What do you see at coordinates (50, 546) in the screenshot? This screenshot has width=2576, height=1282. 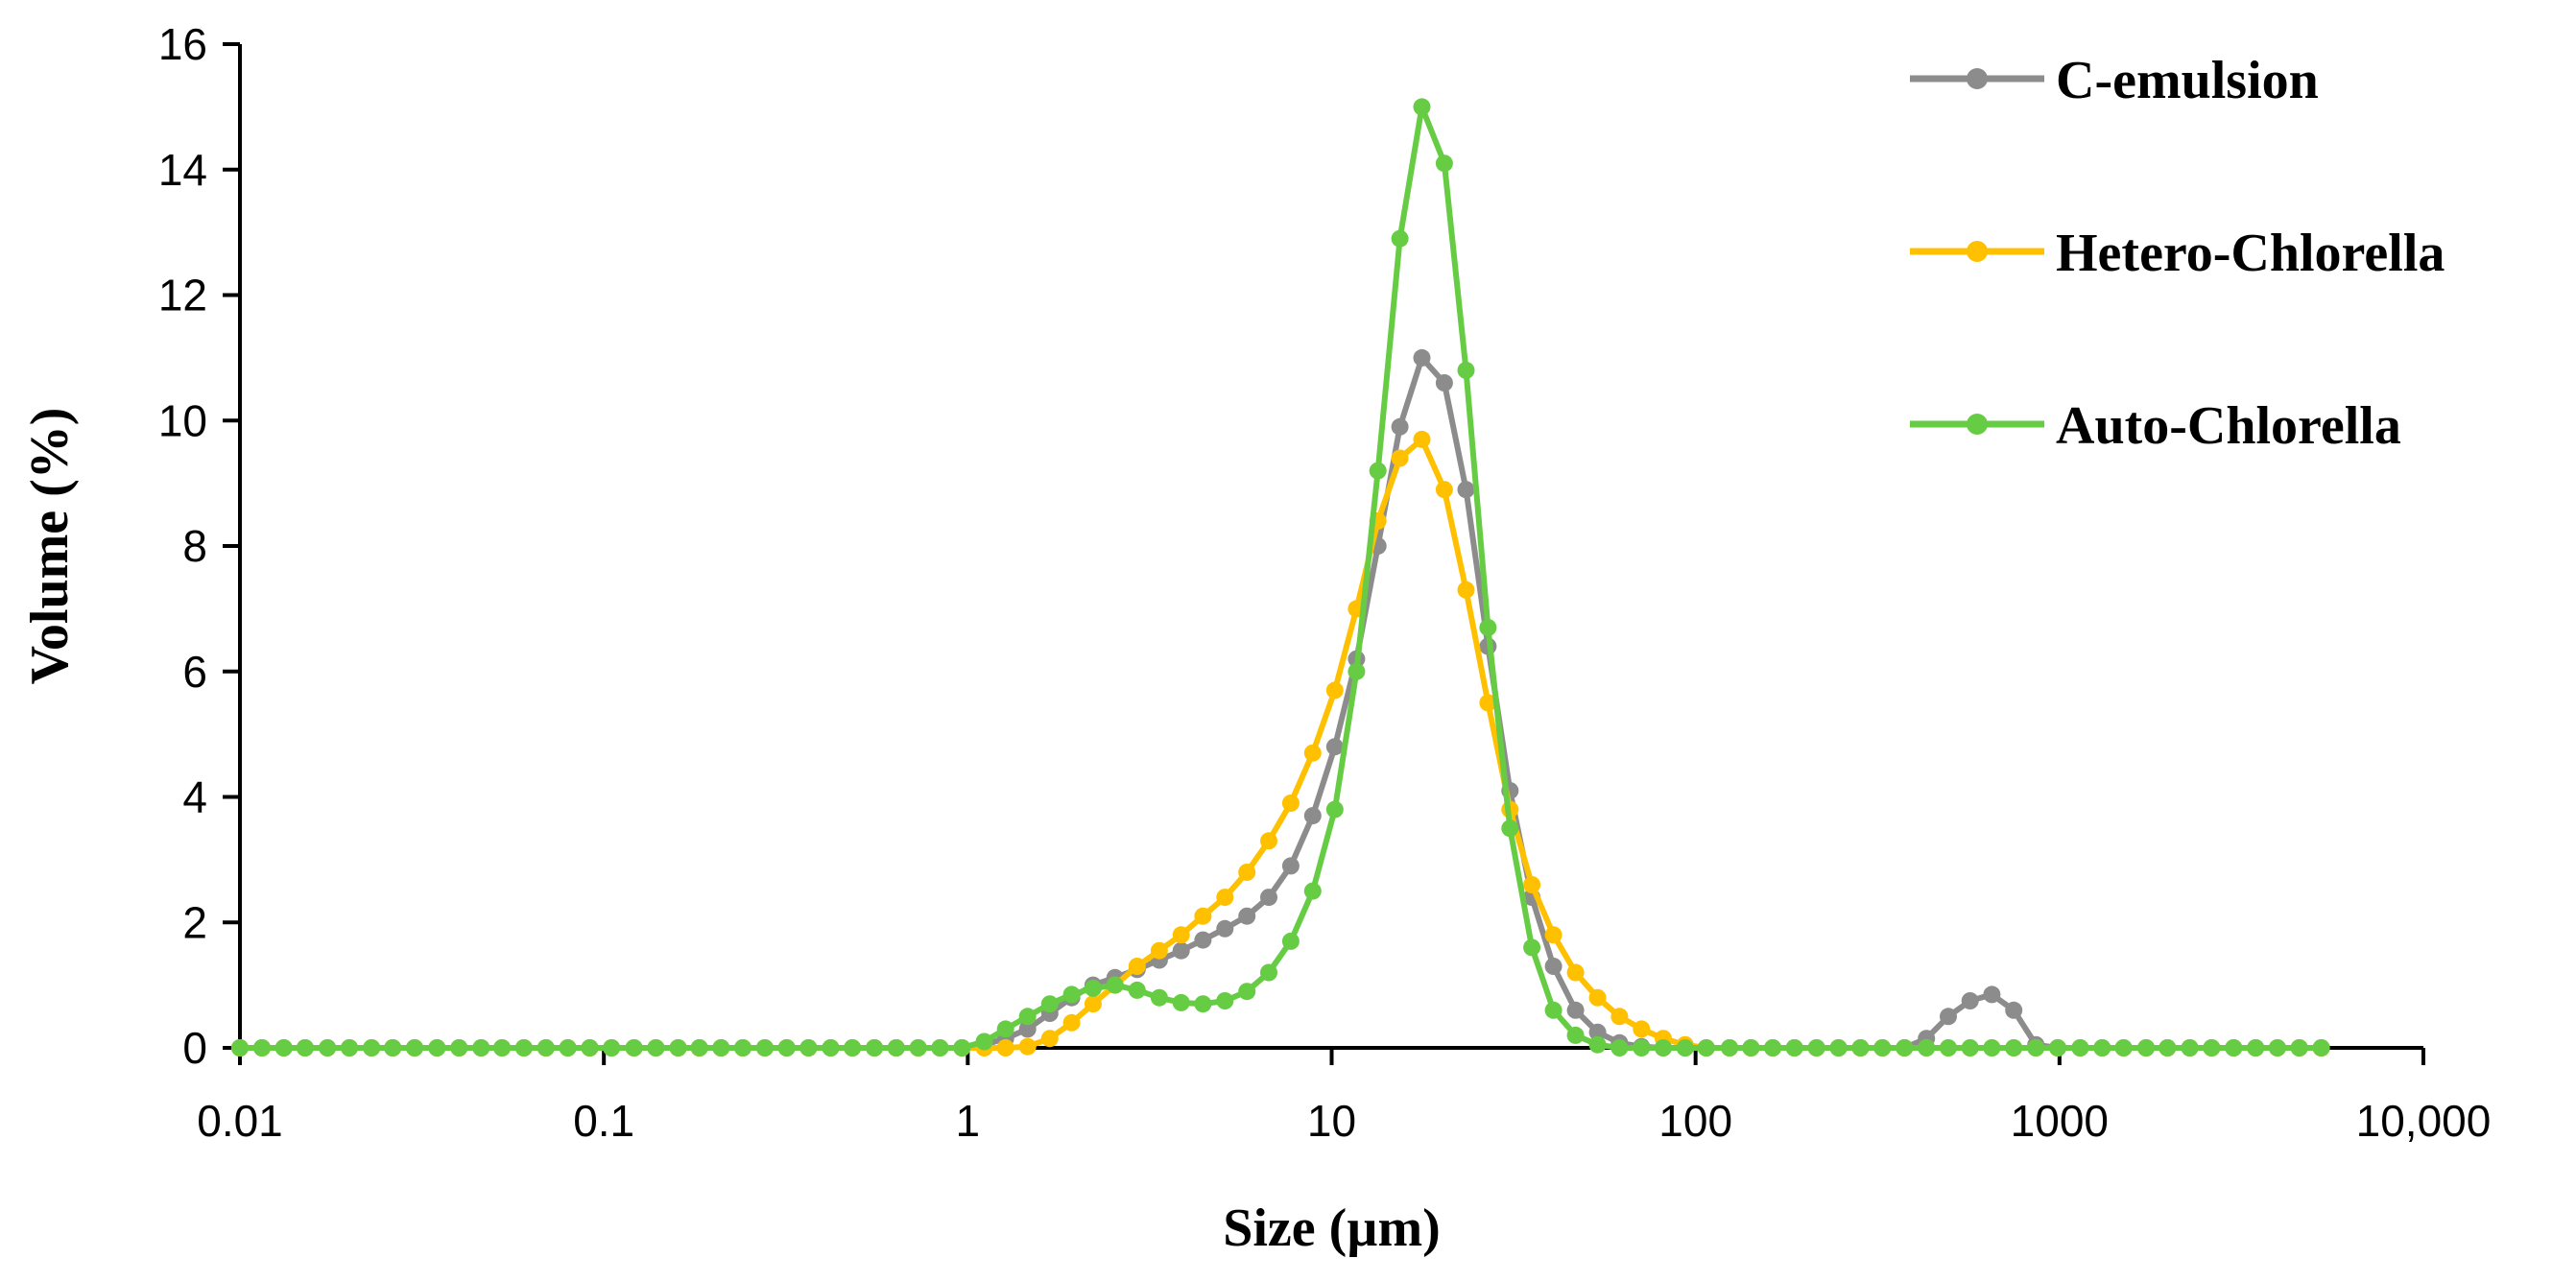 I see `y-axis-title: Volume (%)` at bounding box center [50, 546].